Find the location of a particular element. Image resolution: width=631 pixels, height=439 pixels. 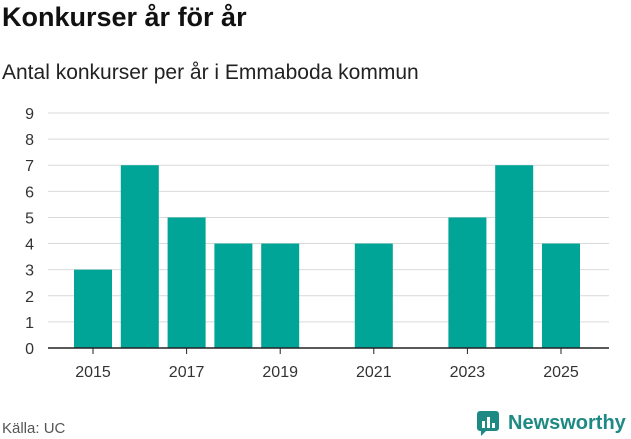

y-tick-label: 2 is located at coordinates (29, 297).